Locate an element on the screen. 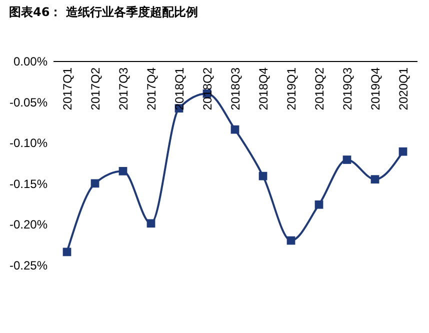 The image size is (429, 333). x-tick-label: 2017Q3 is located at coordinates (123, 88).